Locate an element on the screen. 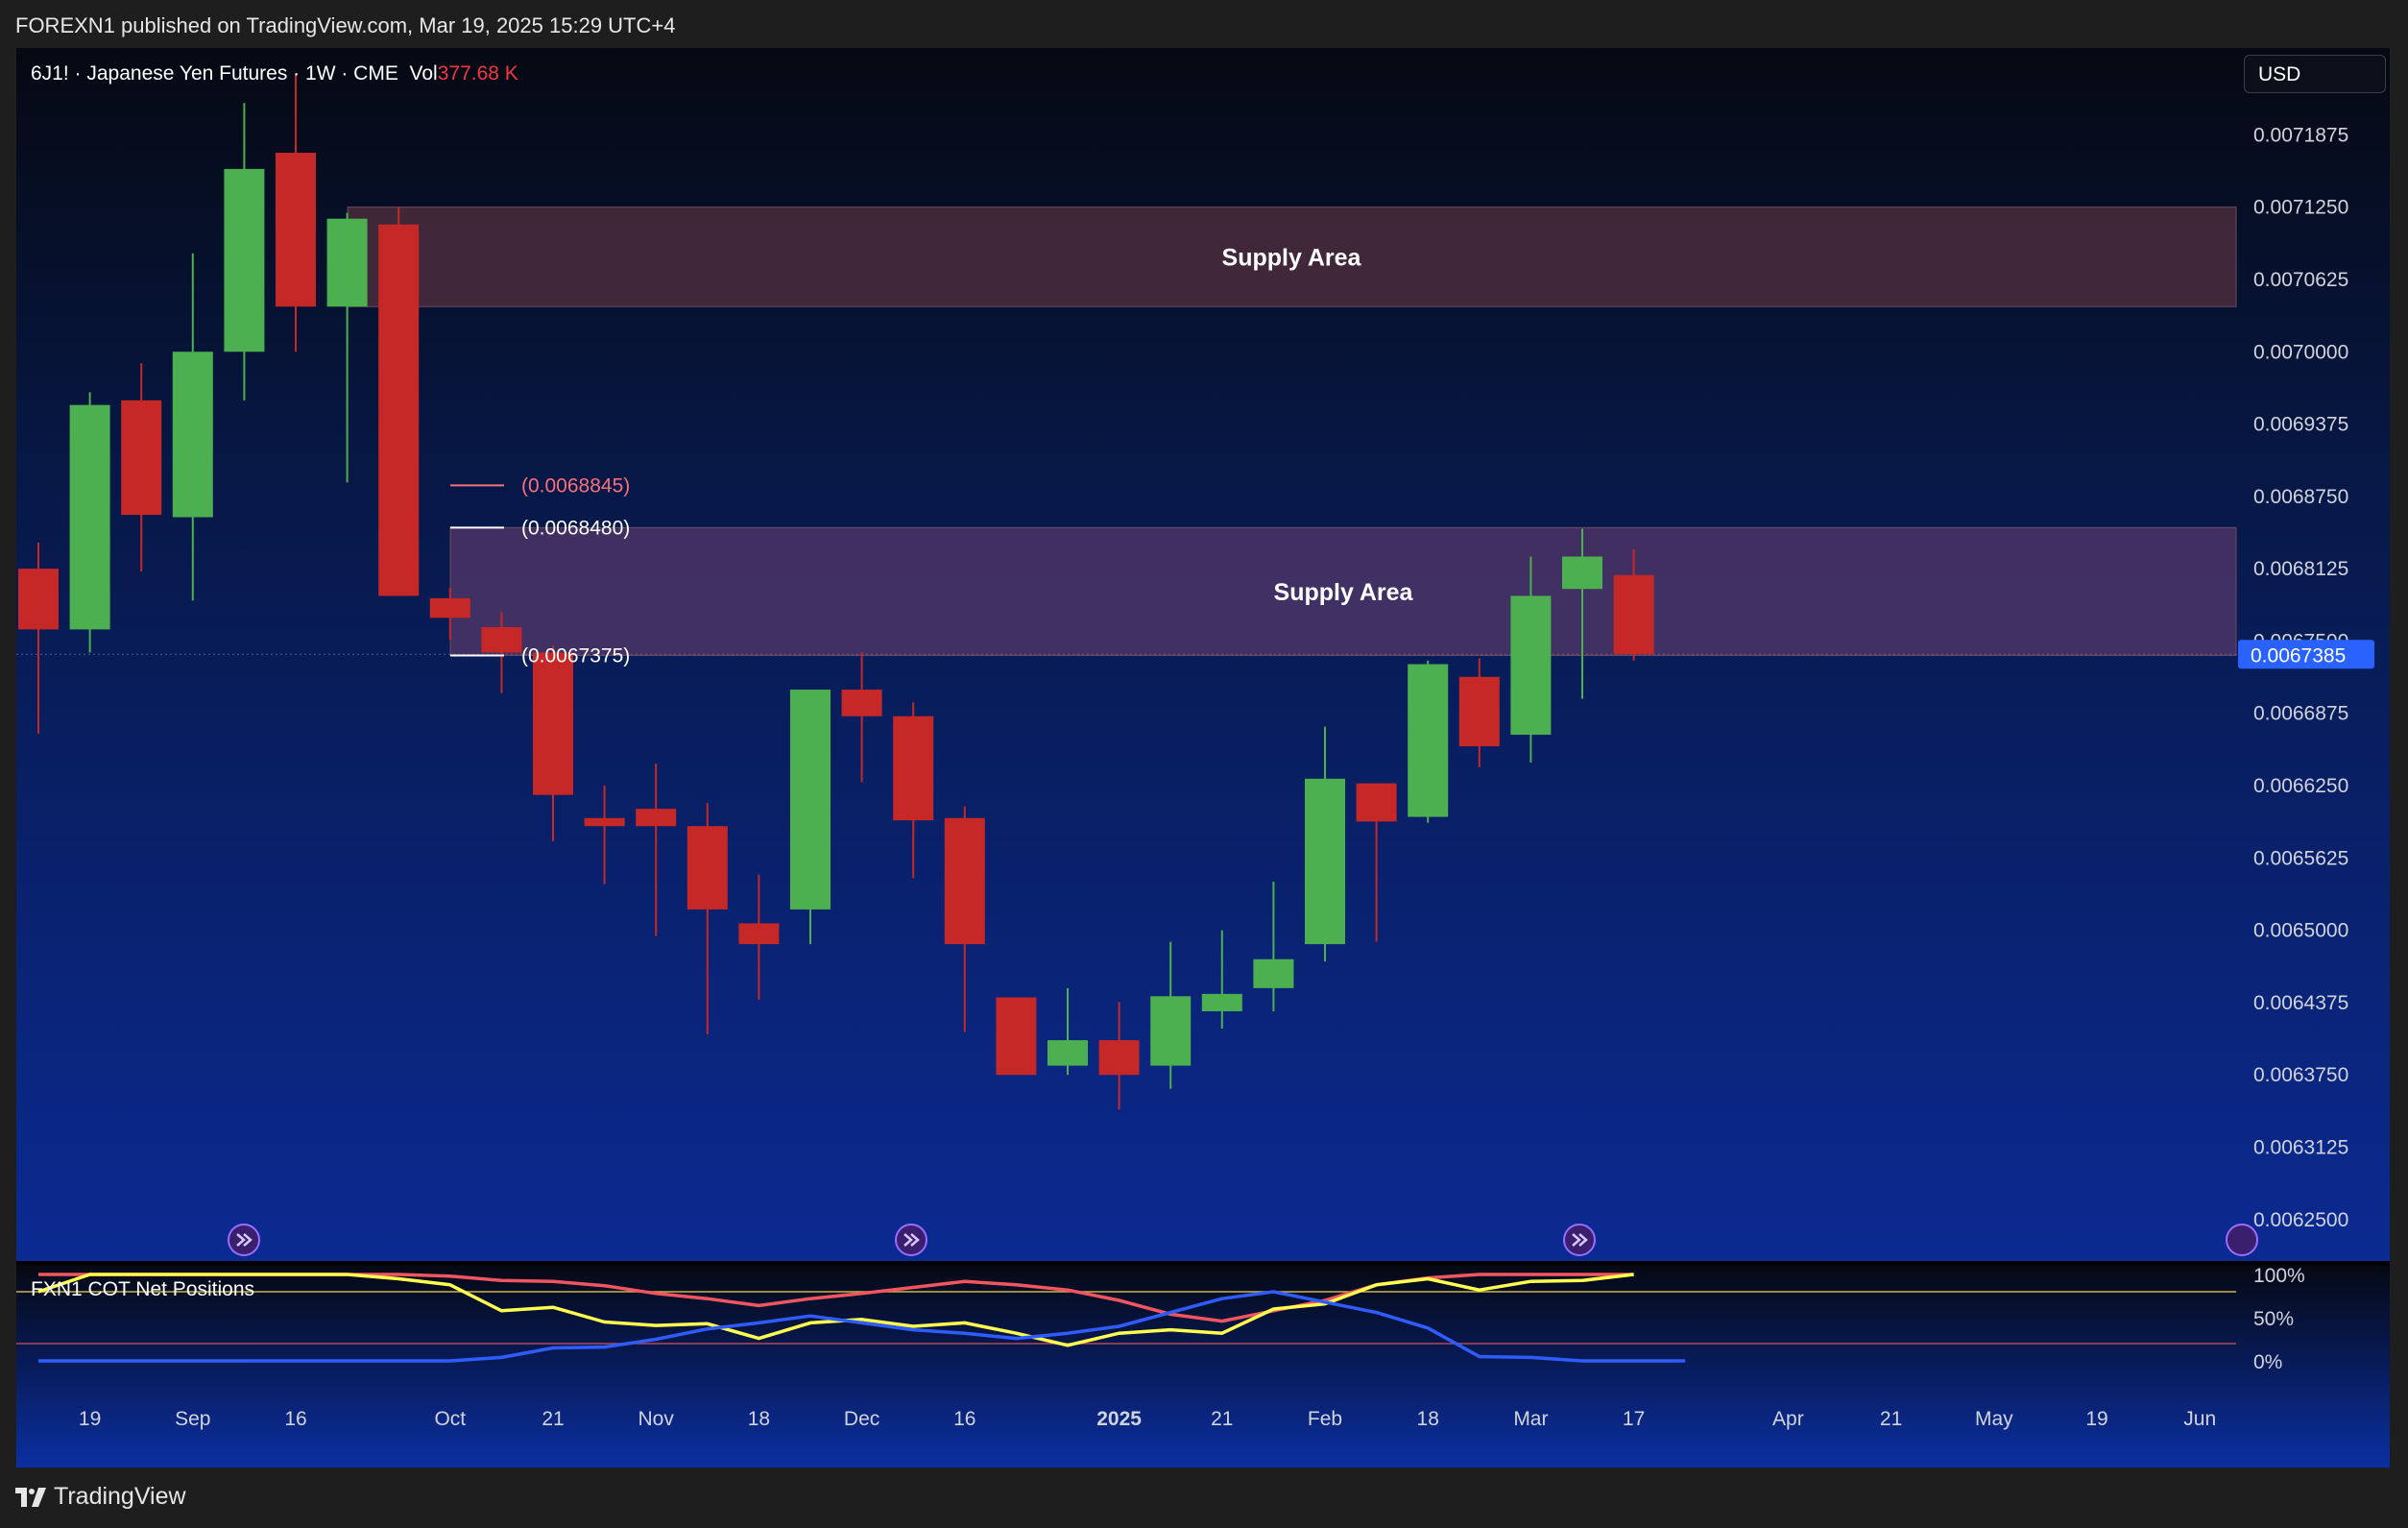 Image resolution: width=2408 pixels, height=1528 pixels. indicator-tick: 0% is located at coordinates (2267, 1362).